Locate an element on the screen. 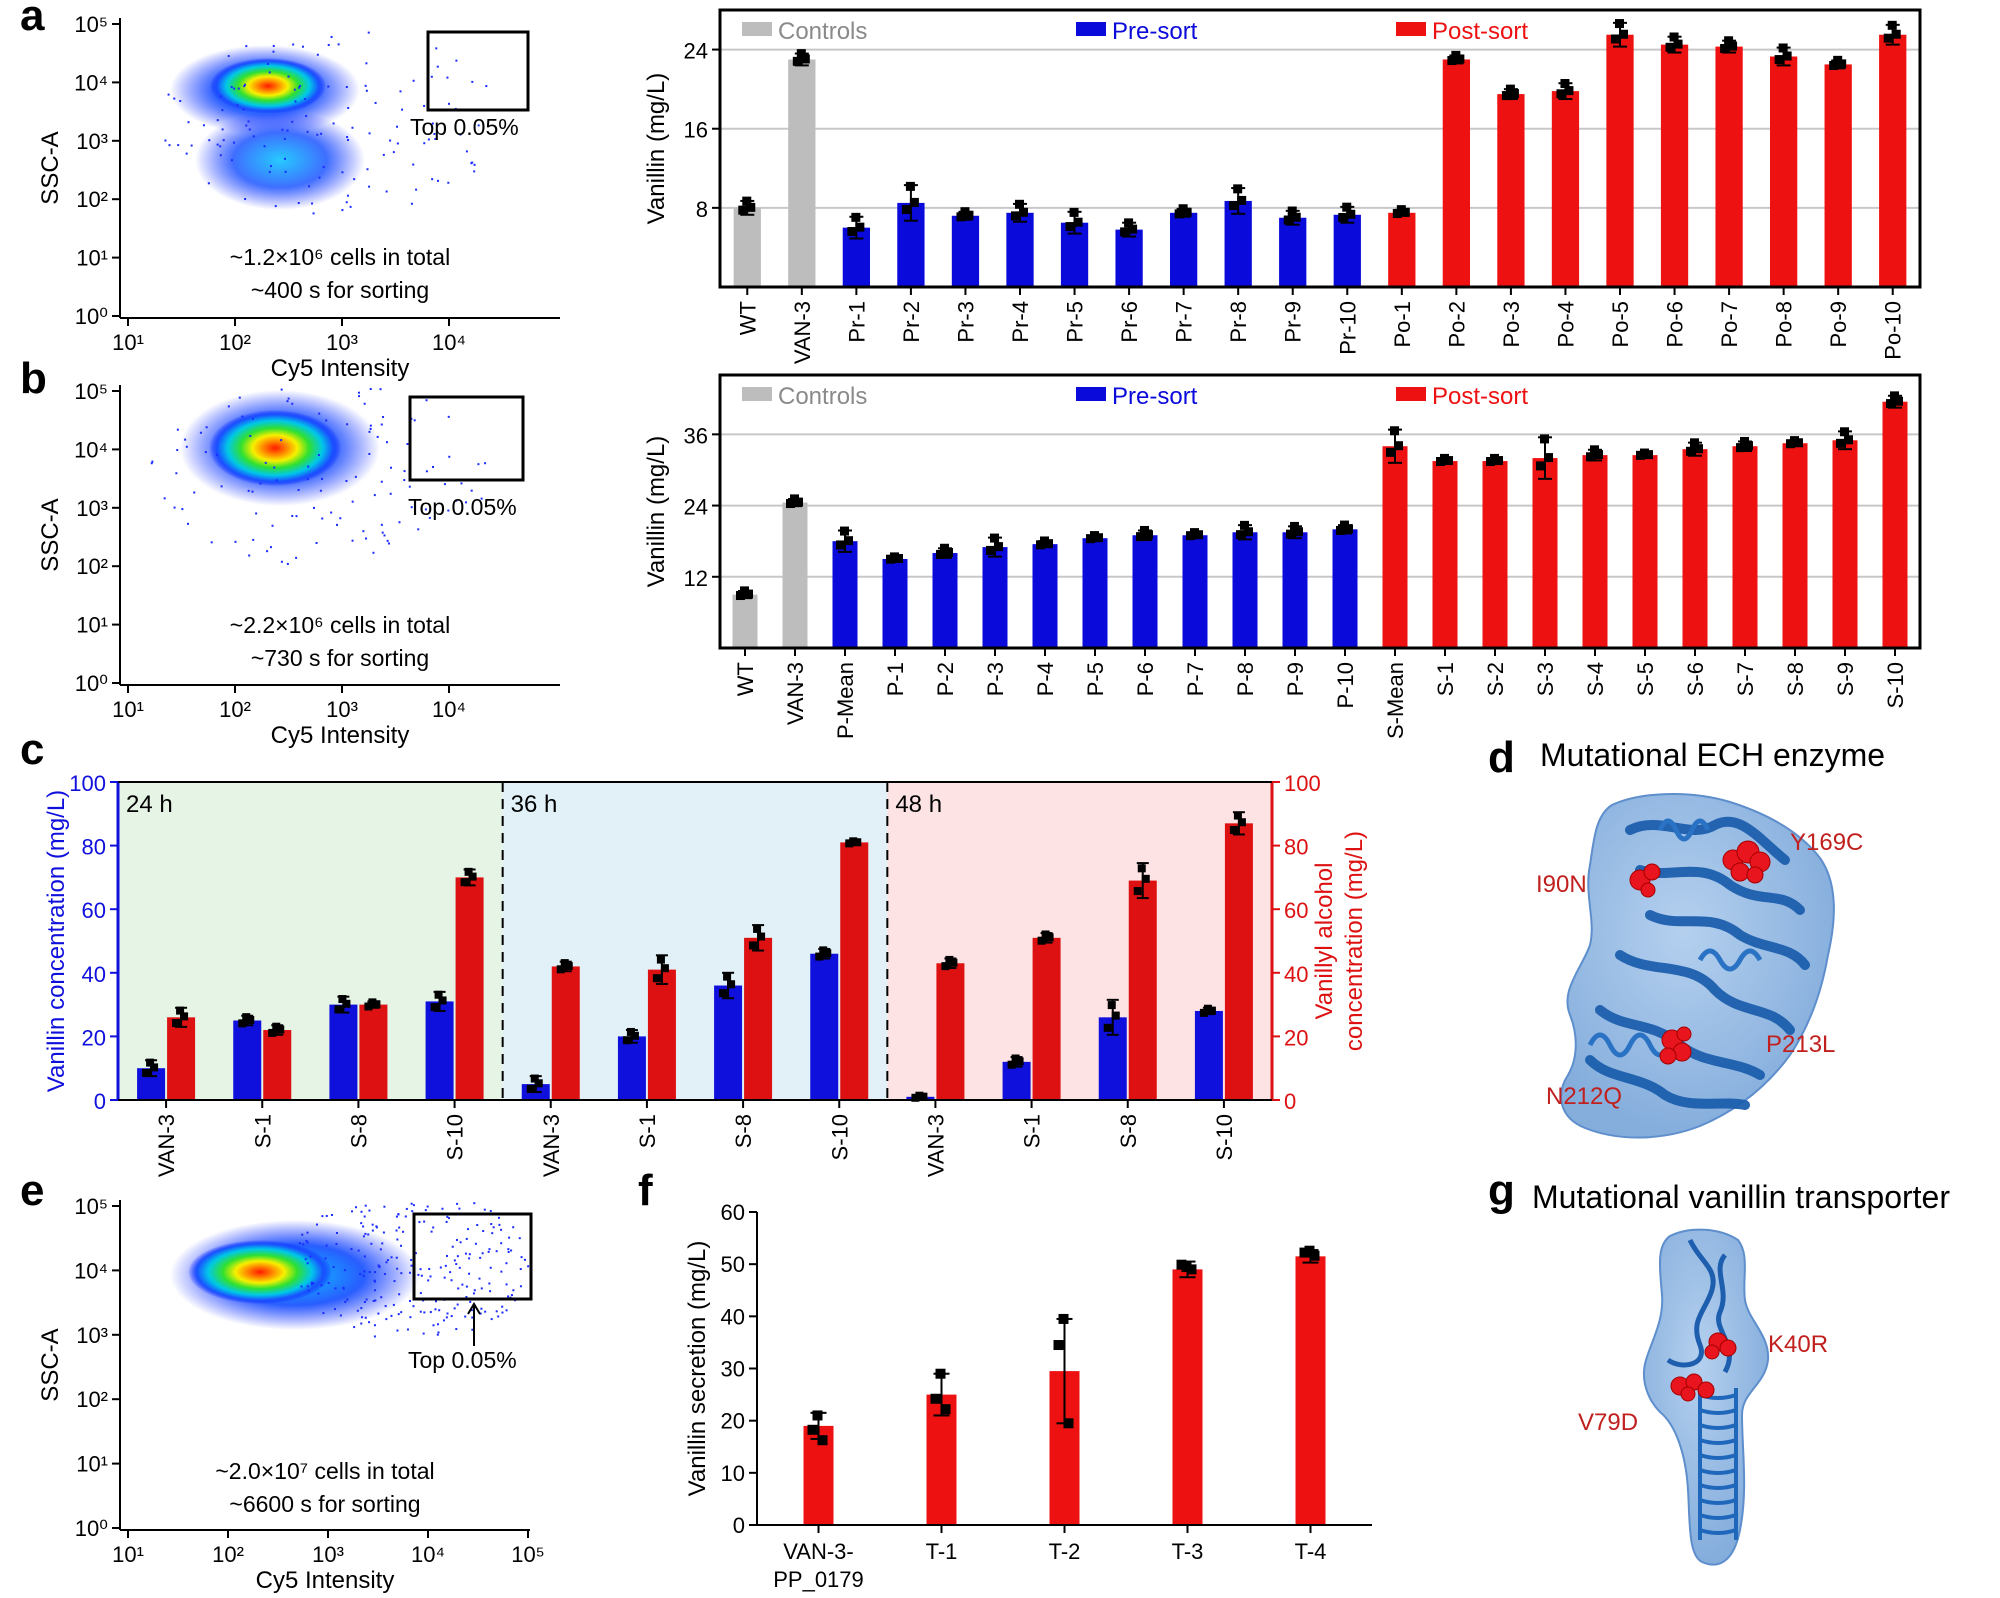 Image resolution: width=2000 pixels, height=1598 pixels. x-tick-label: 10² is located at coordinates (235, 709).